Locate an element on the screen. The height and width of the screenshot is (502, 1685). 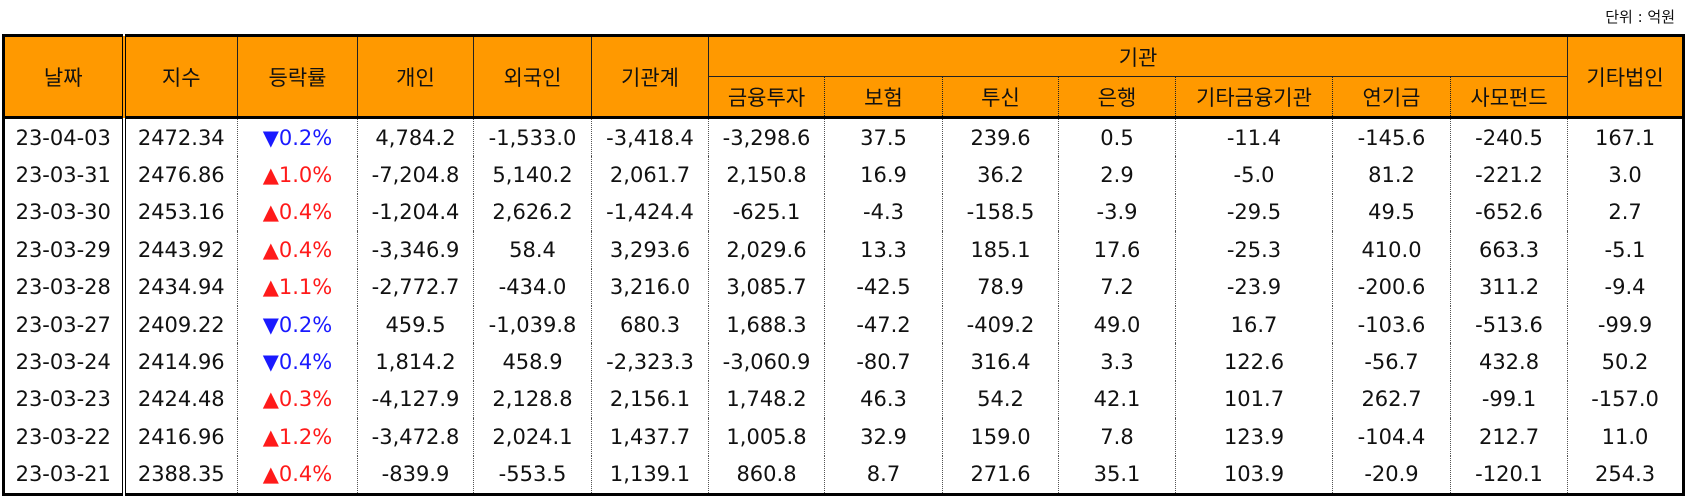
change-cell: ▲1.2% is located at coordinates (297, 437).